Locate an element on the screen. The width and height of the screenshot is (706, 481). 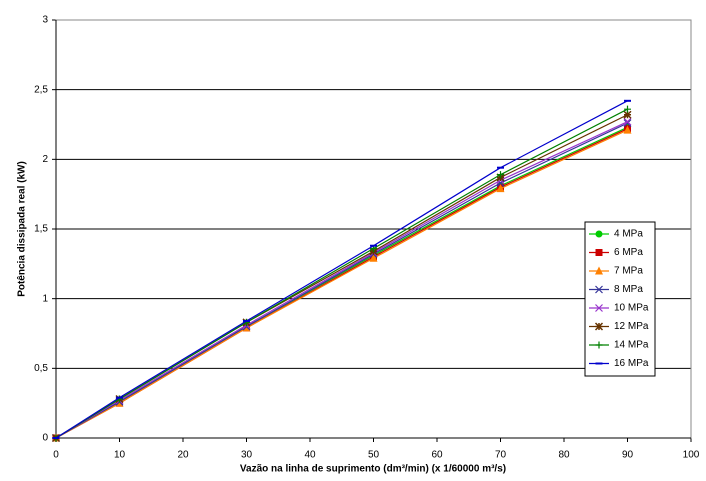
legend-label: 8 MPa is located at coordinates (628, 289).